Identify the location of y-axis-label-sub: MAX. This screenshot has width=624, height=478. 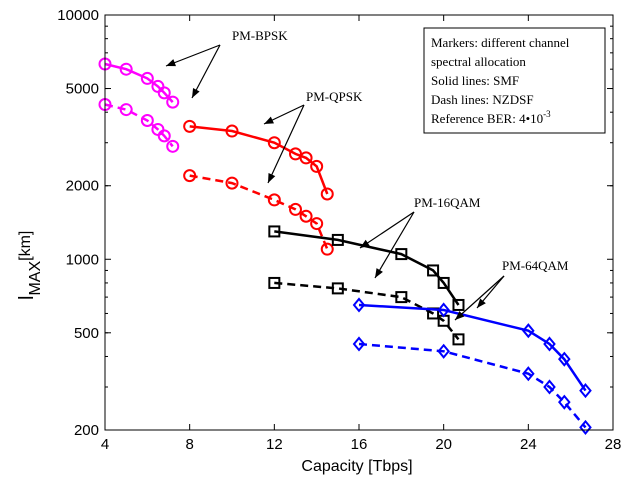
(35, 278).